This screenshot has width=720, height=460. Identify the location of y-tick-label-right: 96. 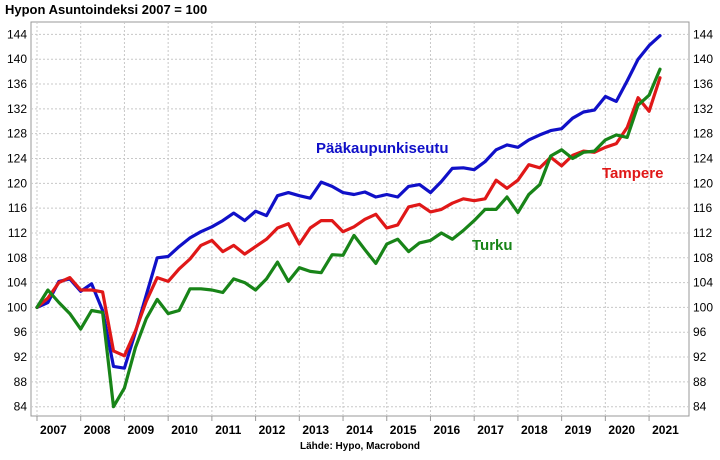
(700, 332).